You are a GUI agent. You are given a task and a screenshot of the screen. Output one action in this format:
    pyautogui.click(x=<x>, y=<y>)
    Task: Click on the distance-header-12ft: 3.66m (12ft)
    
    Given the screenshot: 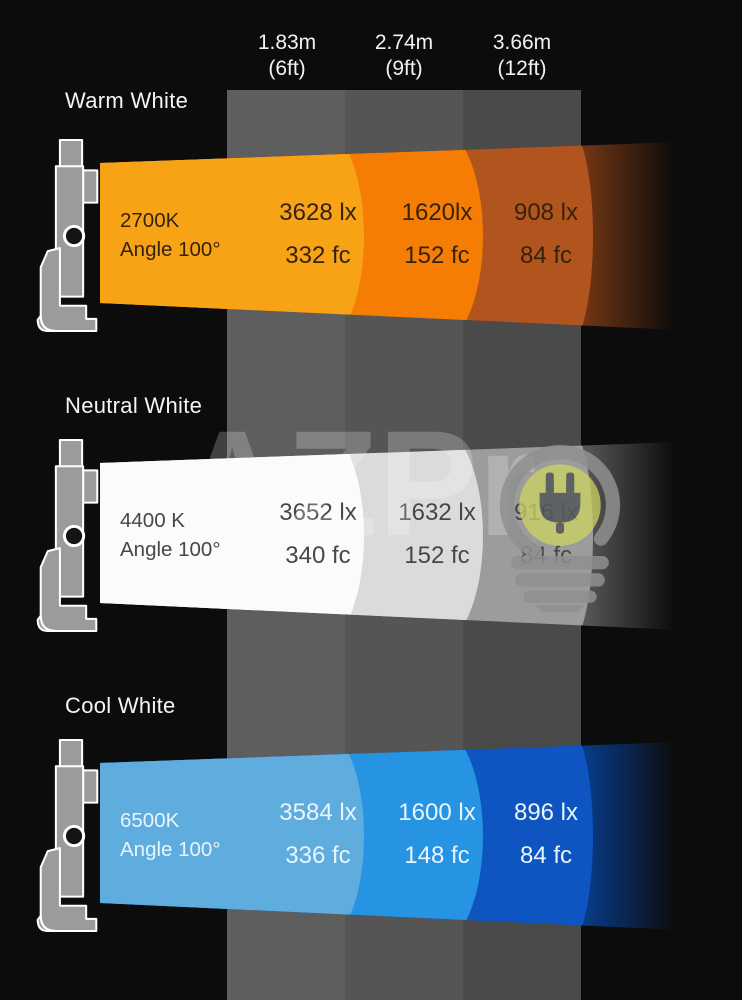 What is the action you would take?
    pyautogui.click(x=522, y=56)
    